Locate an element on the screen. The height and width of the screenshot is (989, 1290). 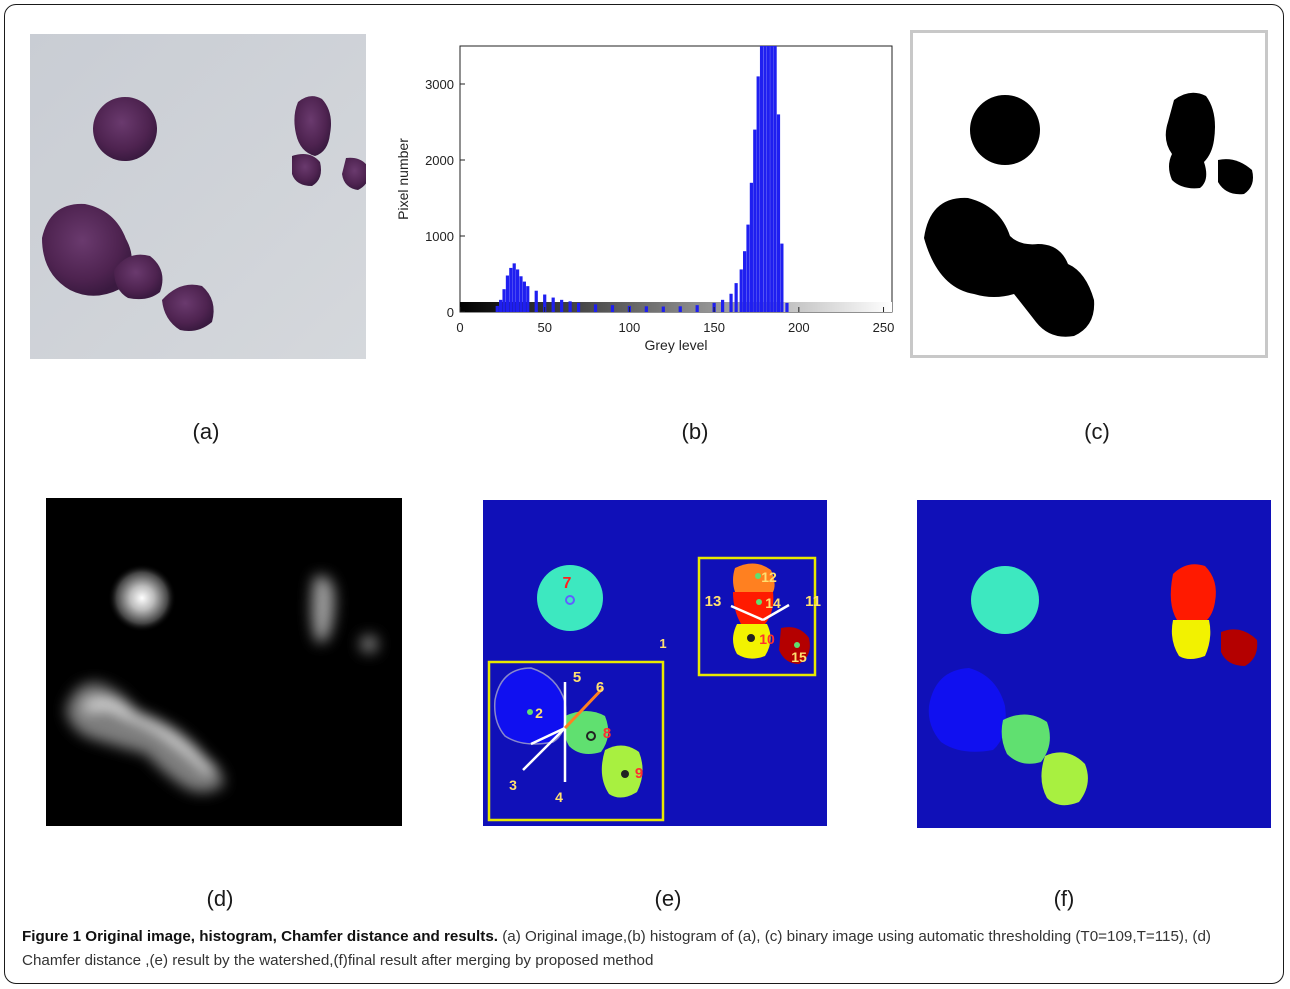
greyscale-bar is located at coordinates (676, 307).